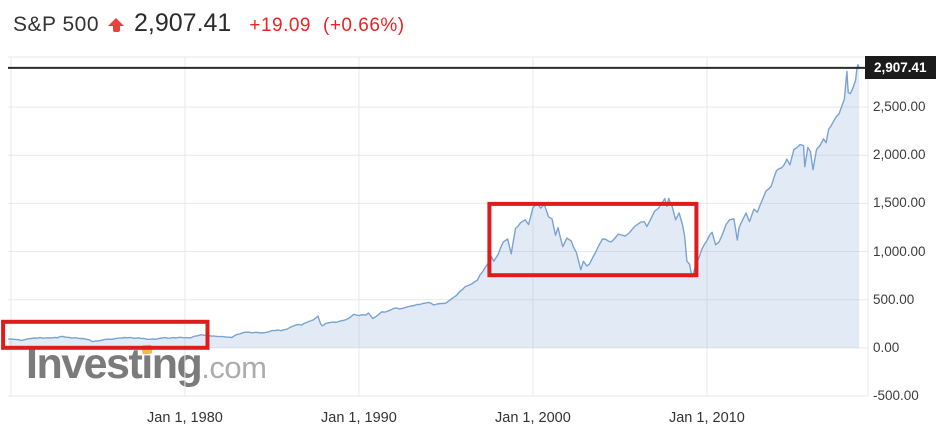 This screenshot has width=940, height=438. What do you see at coordinates (533, 418) in the screenshot?
I see `x-axis-tick-label: Jan 1, 2000` at bounding box center [533, 418].